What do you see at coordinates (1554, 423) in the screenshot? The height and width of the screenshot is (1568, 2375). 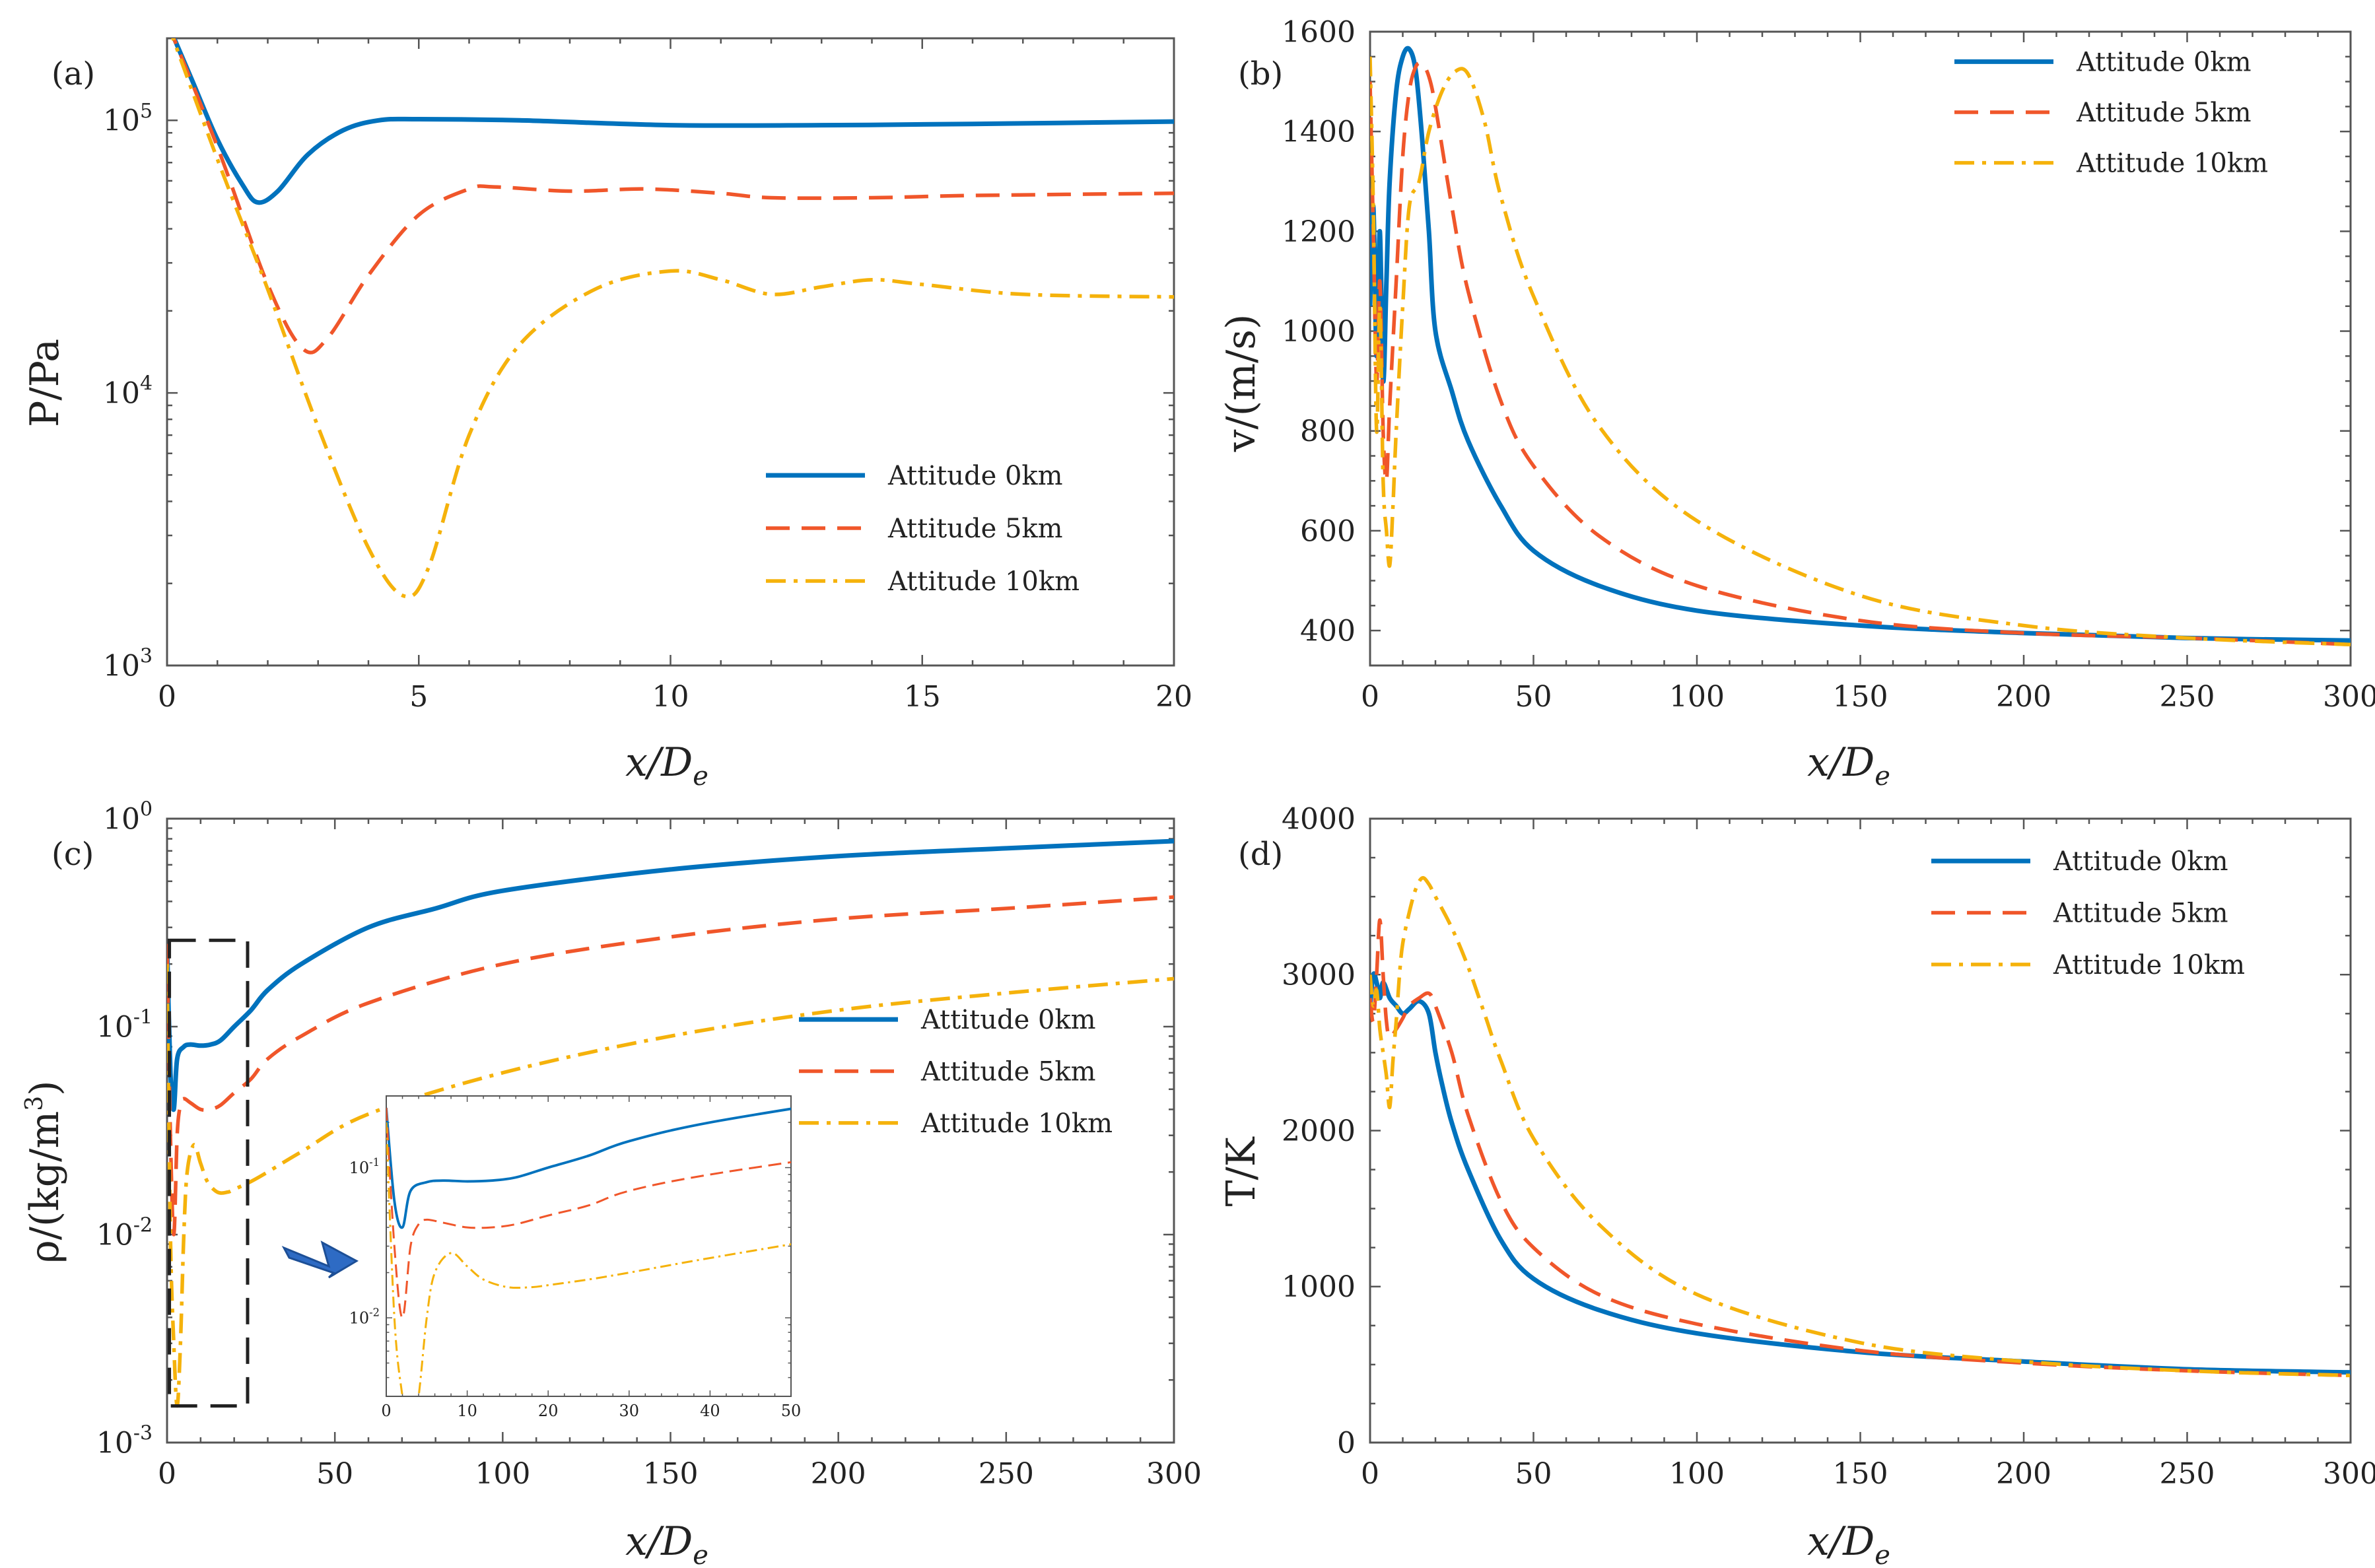 I see `panel-b-velocity: (b) v/(m/s) x/De` at bounding box center [1554, 423].